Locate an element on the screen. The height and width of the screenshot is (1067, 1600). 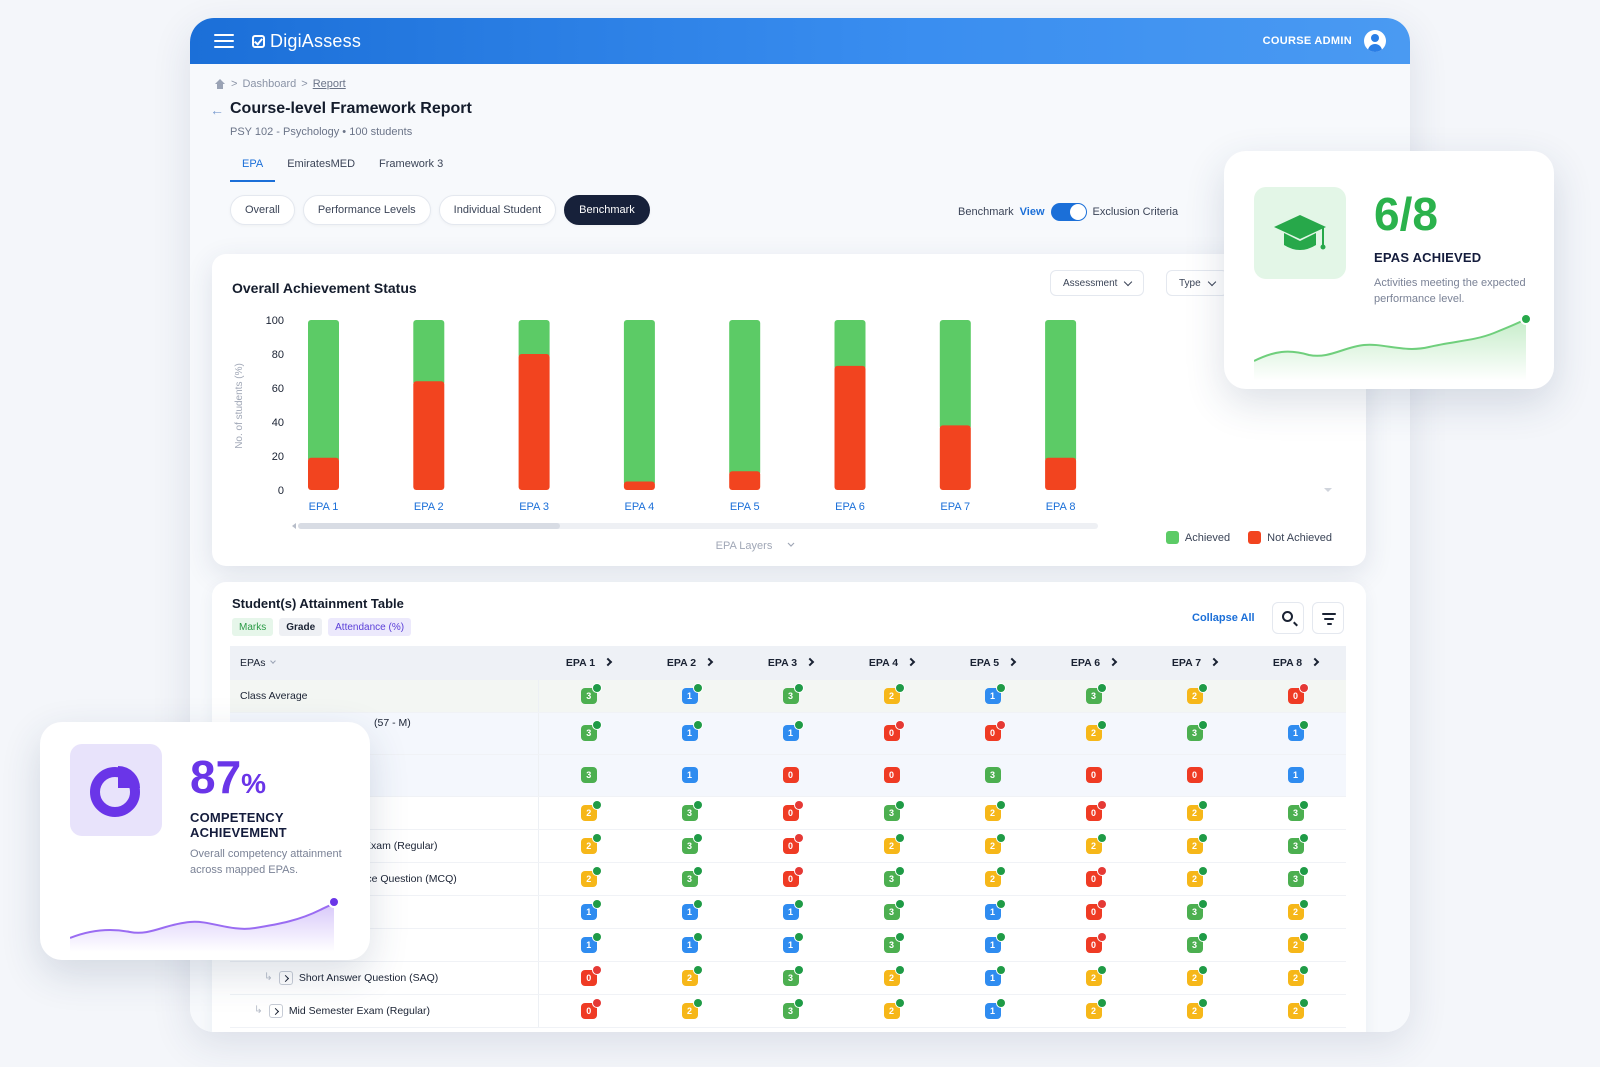
table-row: ice Question (MCQ) 2 3 0 3 2 0 2 3 is located at coordinates (788, 879).